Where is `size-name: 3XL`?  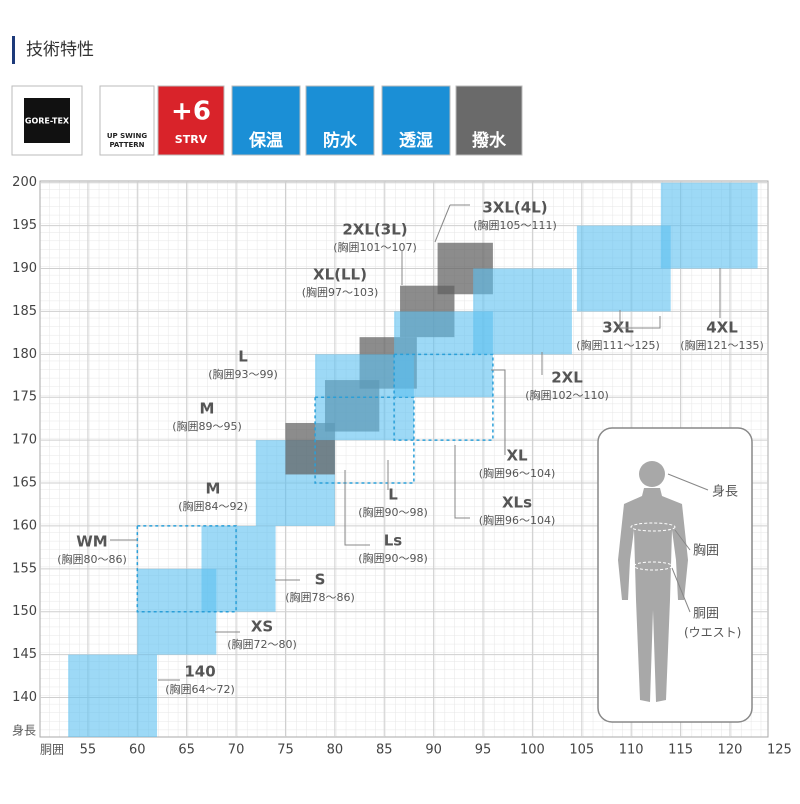
size-name: 3XL is located at coordinates (618, 328).